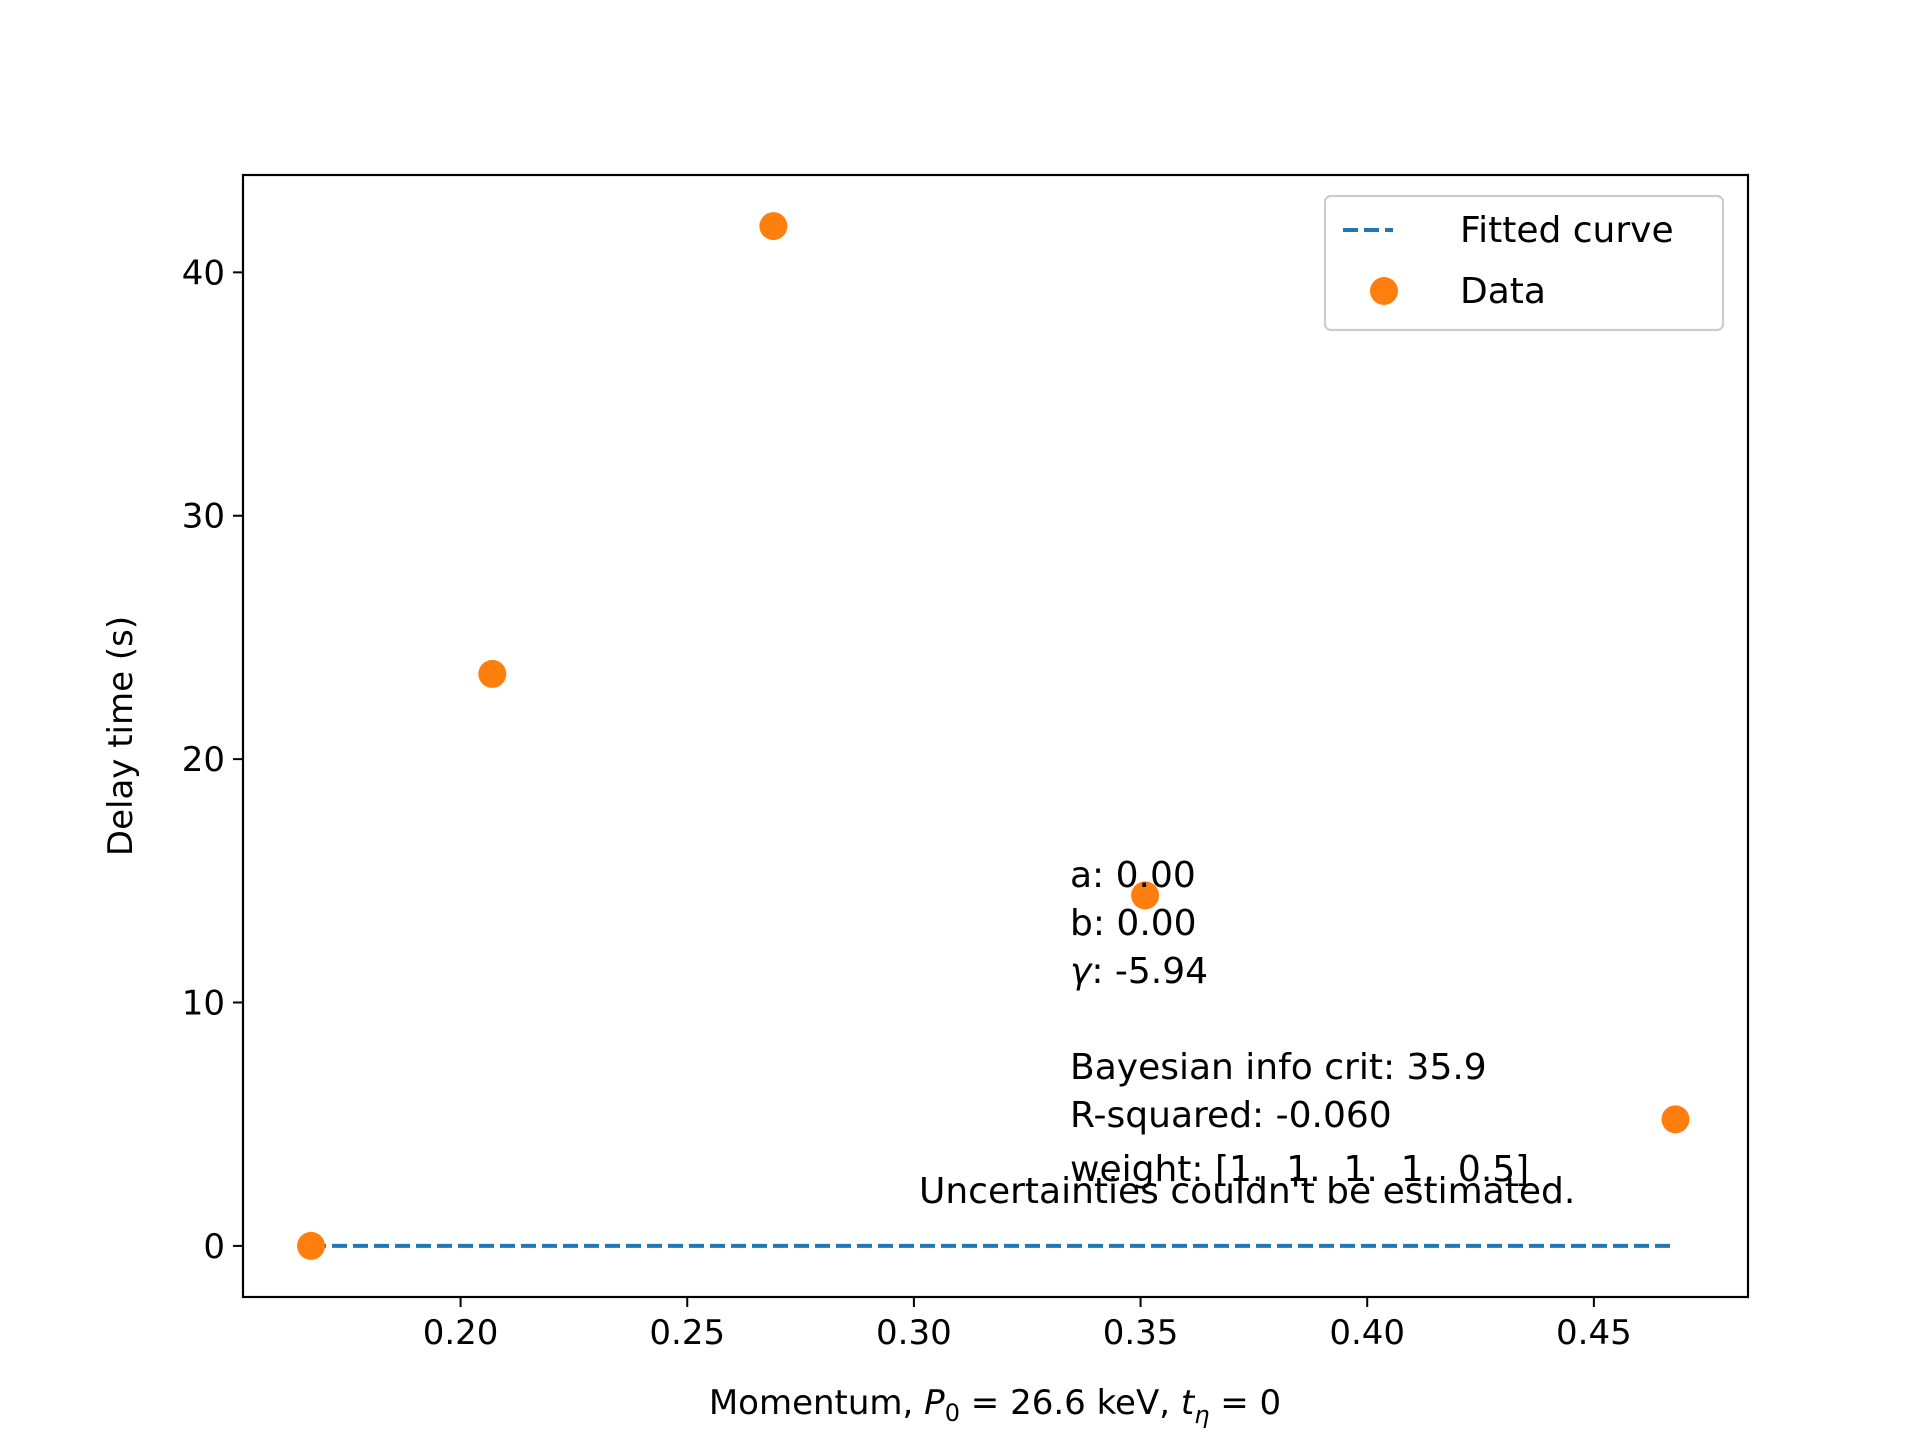 This screenshot has width=1920, height=1440. Describe the element at coordinates (214, 1247) in the screenshot. I see `y-tick-label: 0` at that location.